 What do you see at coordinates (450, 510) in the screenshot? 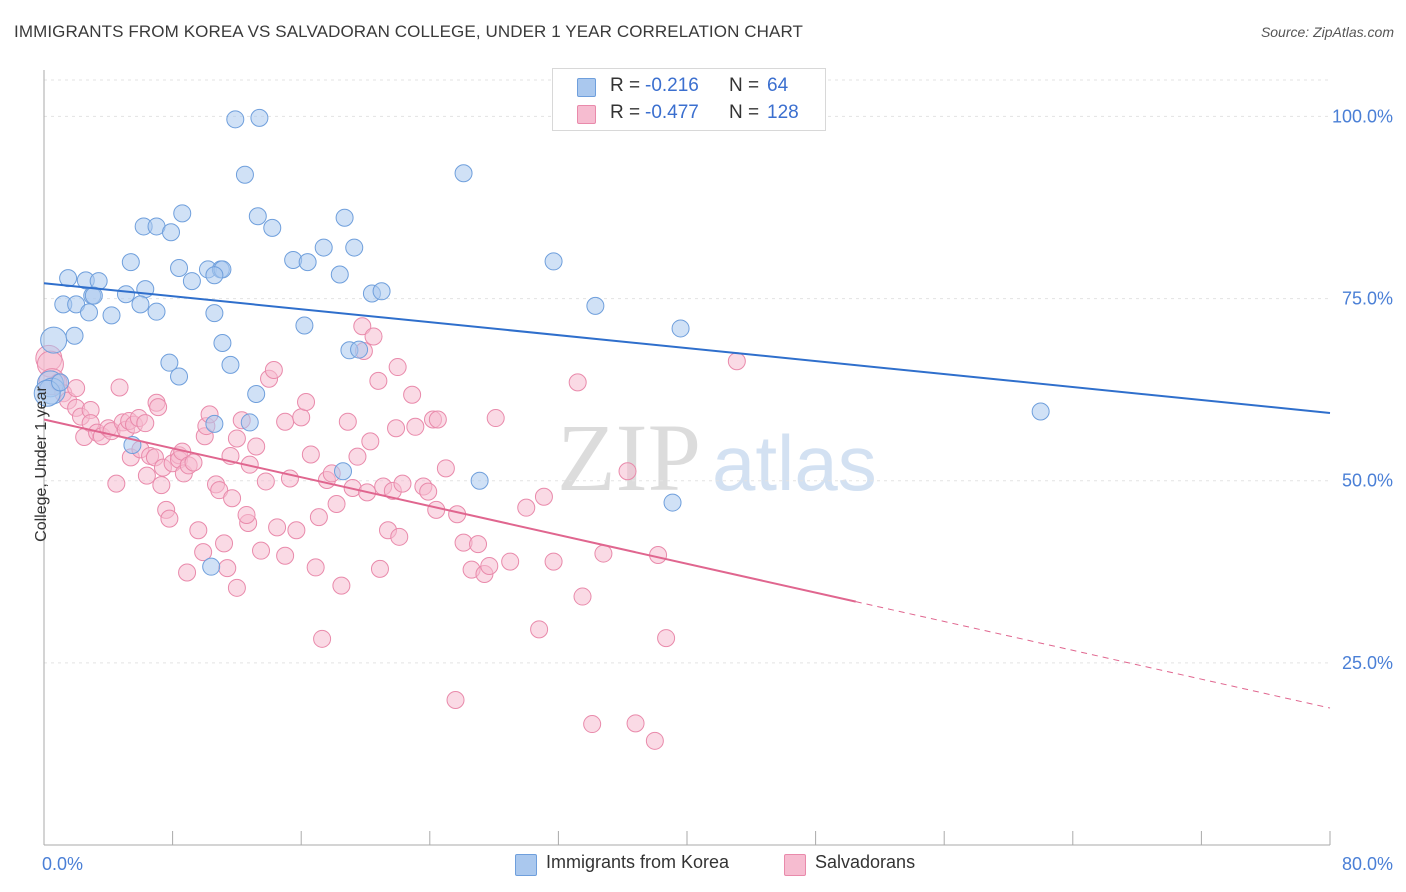
I see `trend-line` at bounding box center [450, 510].